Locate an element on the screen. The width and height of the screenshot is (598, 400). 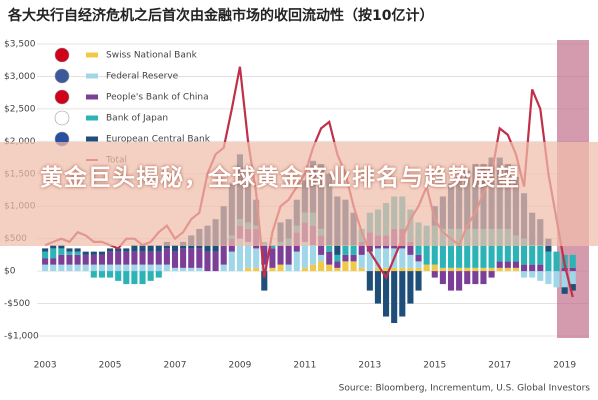
y-tick-label: $0 is located at coordinates (10, 272).